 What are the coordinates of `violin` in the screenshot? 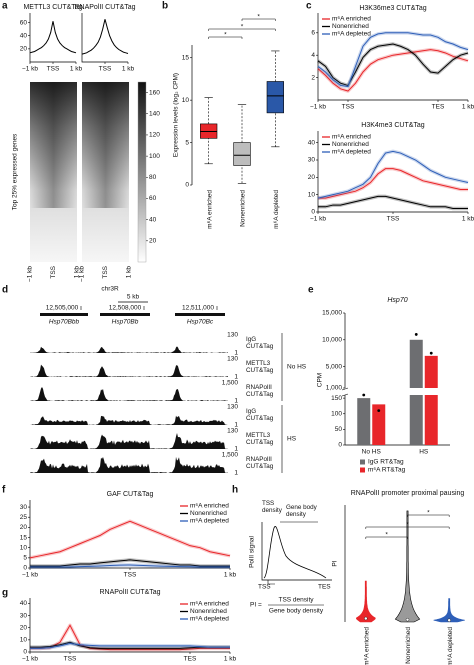 It's located at (407, 566).